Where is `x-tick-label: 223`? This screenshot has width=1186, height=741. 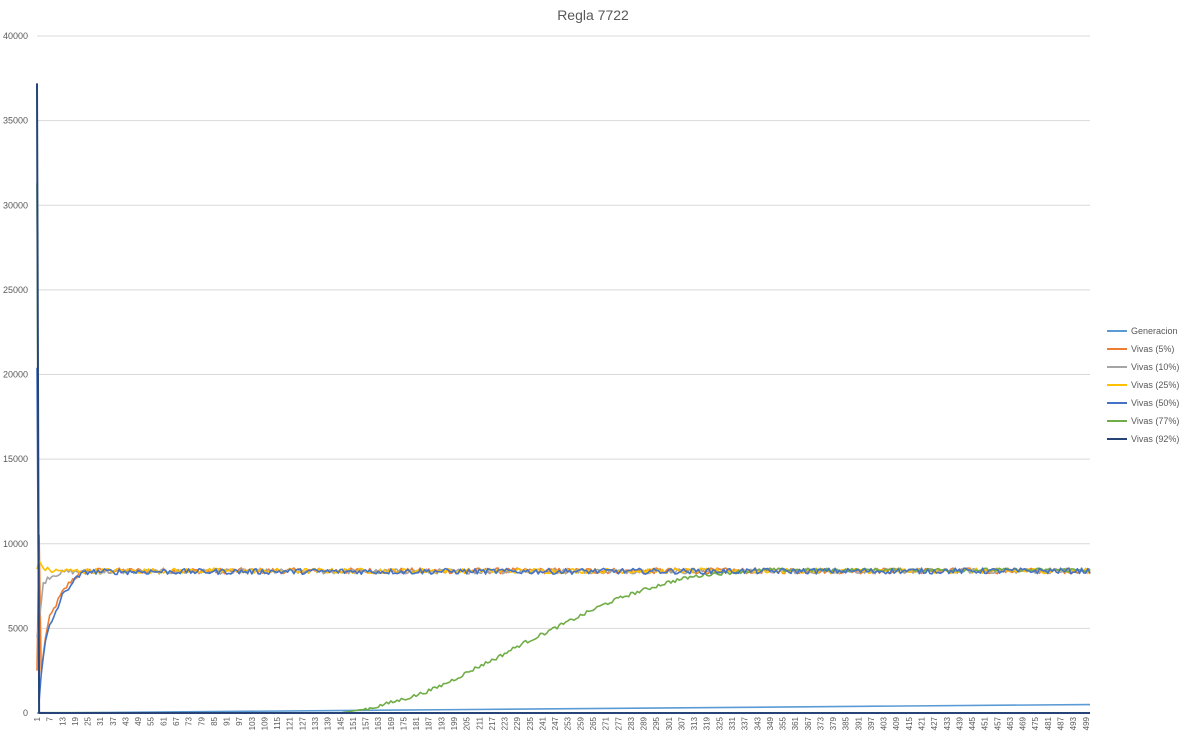 x-tick-label: 223 is located at coordinates (505, 723).